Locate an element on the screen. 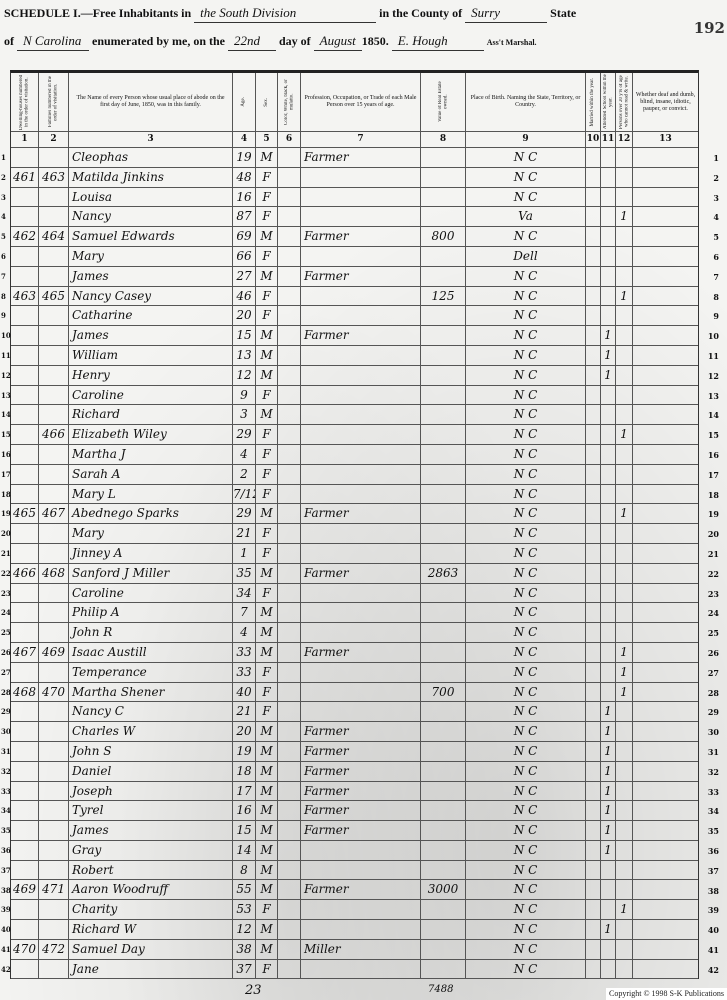 This screenshot has height=1000, width=727. line-number: 42 is located at coordinates (713, 969).